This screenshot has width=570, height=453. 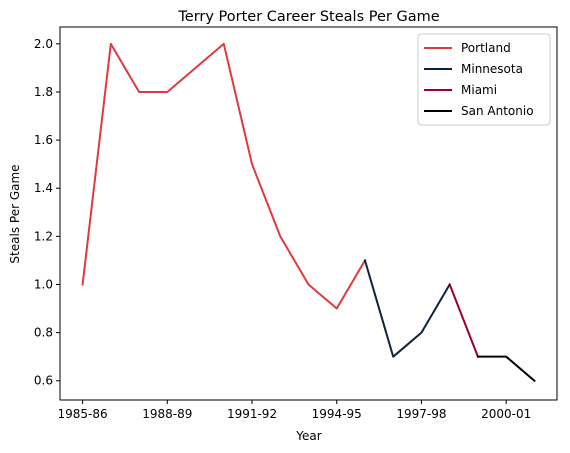 What do you see at coordinates (43, 236) in the screenshot?
I see `y-tick-label: 1.2` at bounding box center [43, 236].